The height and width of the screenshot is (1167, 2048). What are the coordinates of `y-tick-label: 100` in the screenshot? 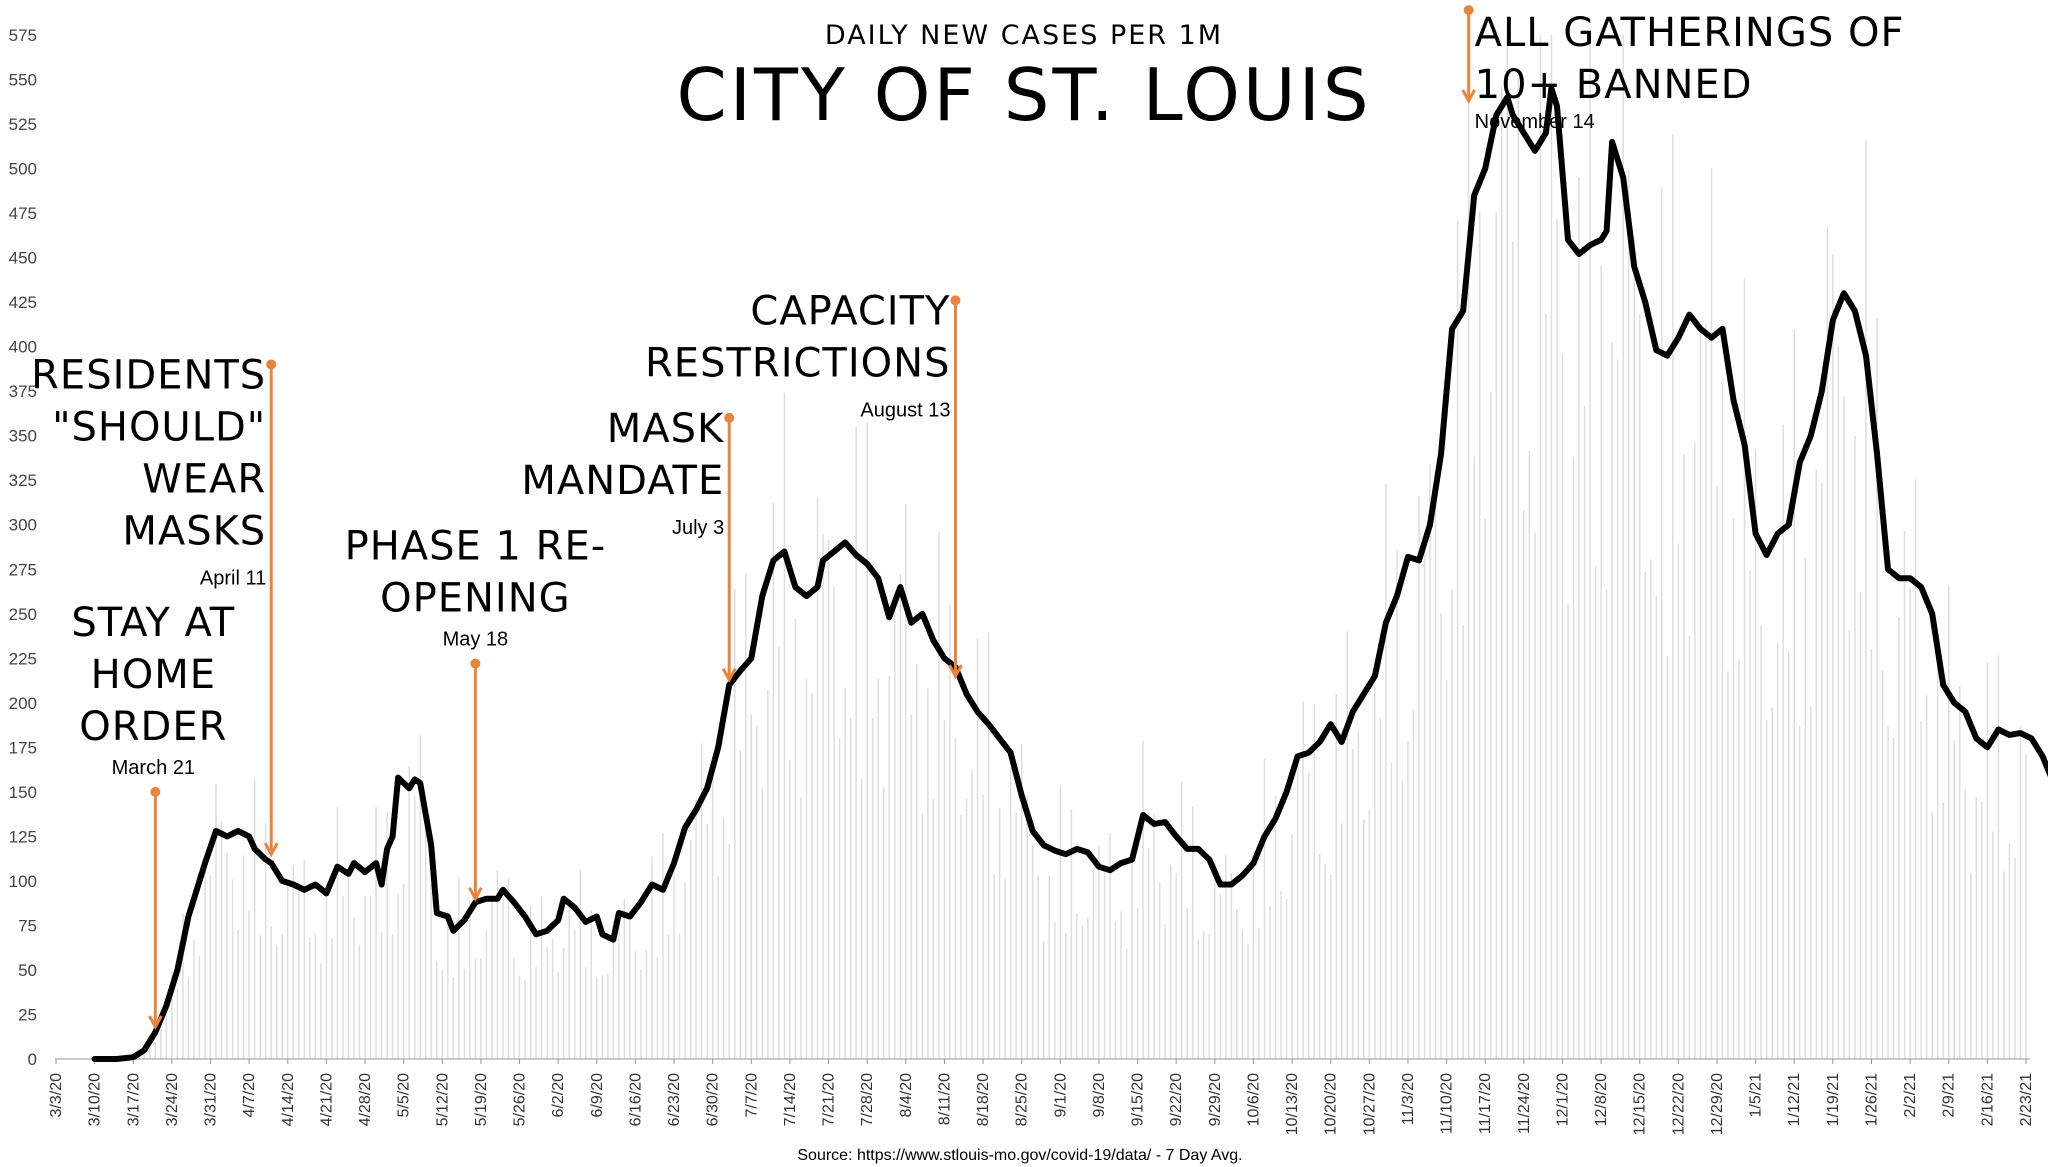 It's located at (23, 881).